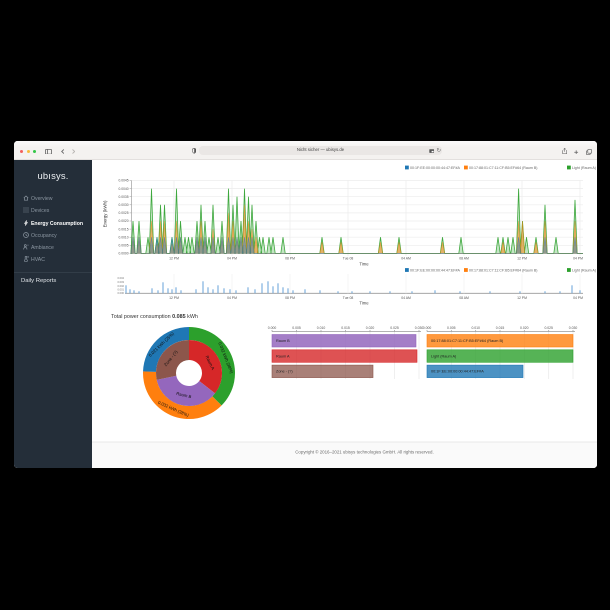 The height and width of the screenshot is (610, 610). Describe the element at coordinates (121, 278) in the screenshot. I see `svg-text: 0.004` at that location.